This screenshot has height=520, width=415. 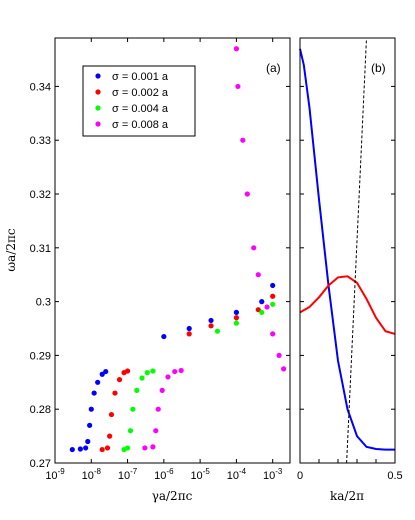 I want to click on legend-box, so click(x=139, y=101).